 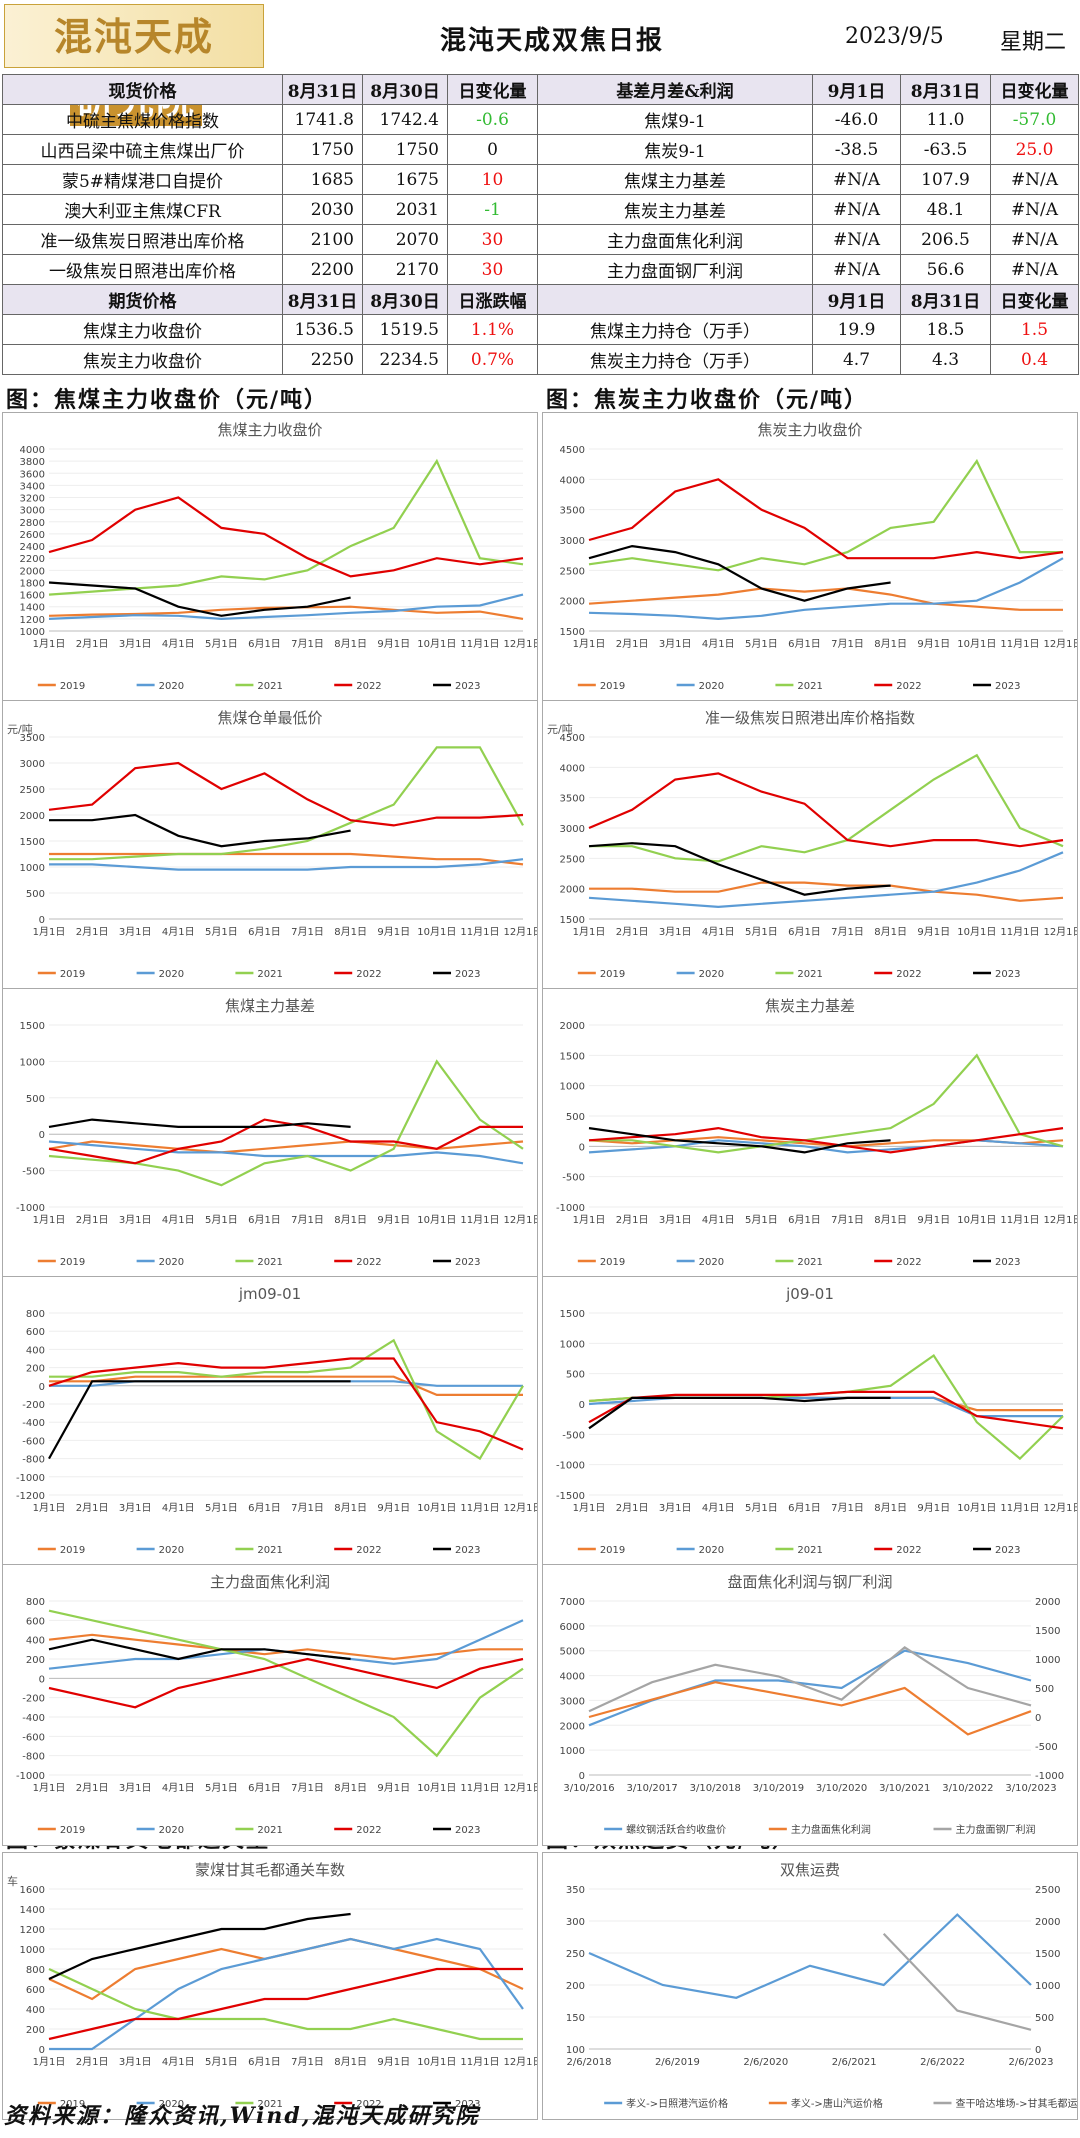 What do you see at coordinates (1034, 329) in the screenshot?
I see `table-cell-chg2: 1.5` at bounding box center [1034, 329].